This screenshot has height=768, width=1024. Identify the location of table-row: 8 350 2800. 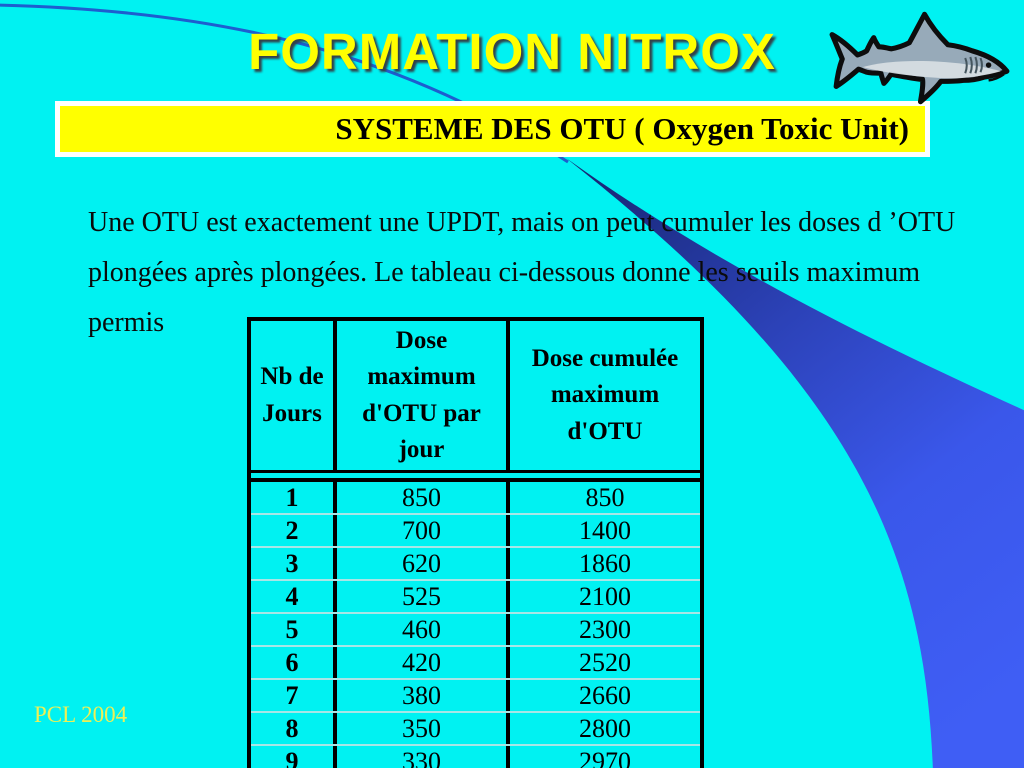
(475, 727).